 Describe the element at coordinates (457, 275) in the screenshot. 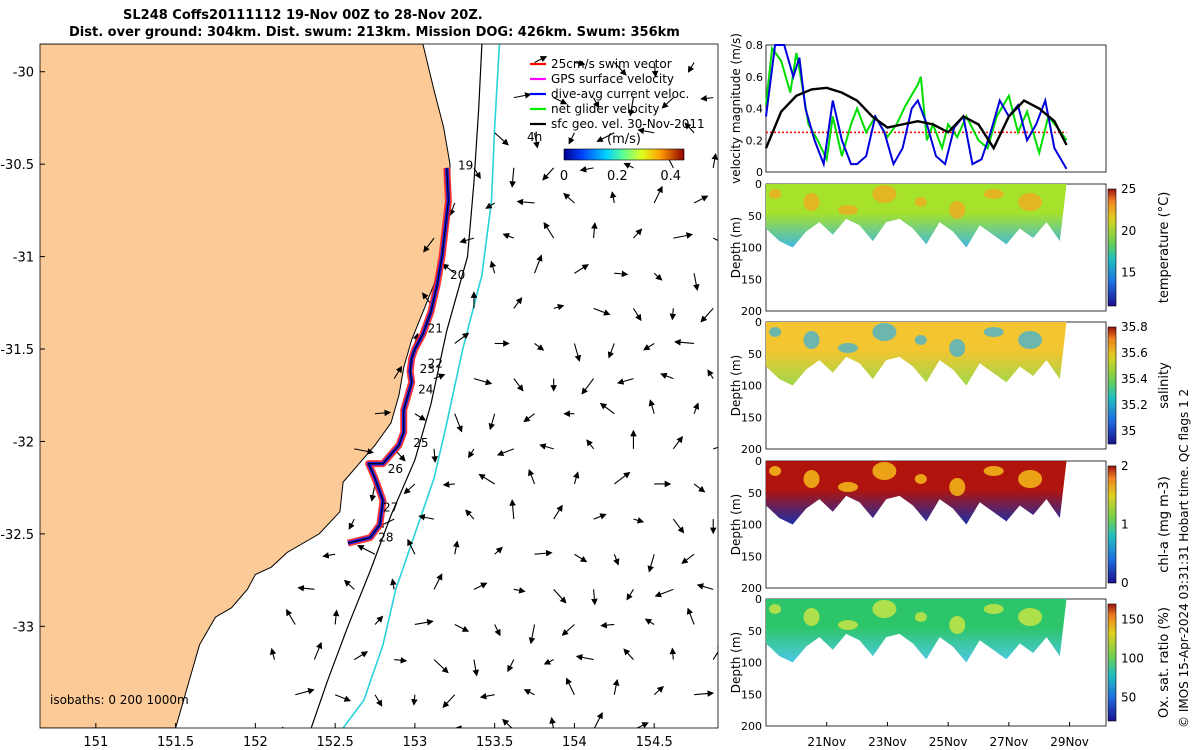

I see `day-label: 20` at that location.